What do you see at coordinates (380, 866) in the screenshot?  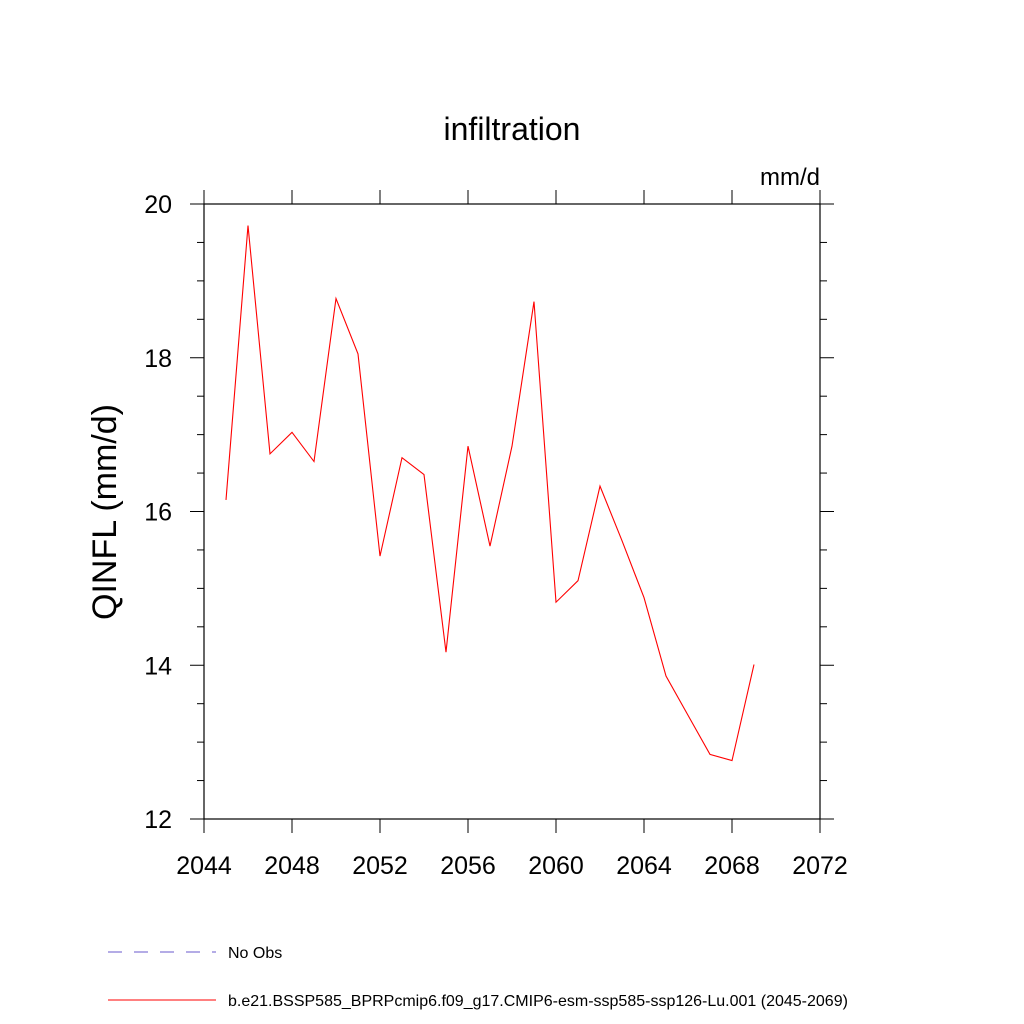 I see `x-tick-label: 2052` at bounding box center [380, 866].